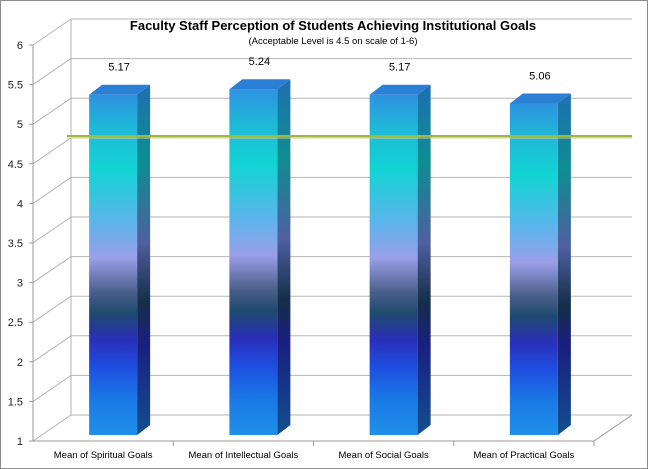 The height and width of the screenshot is (469, 648). I want to click on reference-line-group, so click(349, 137).